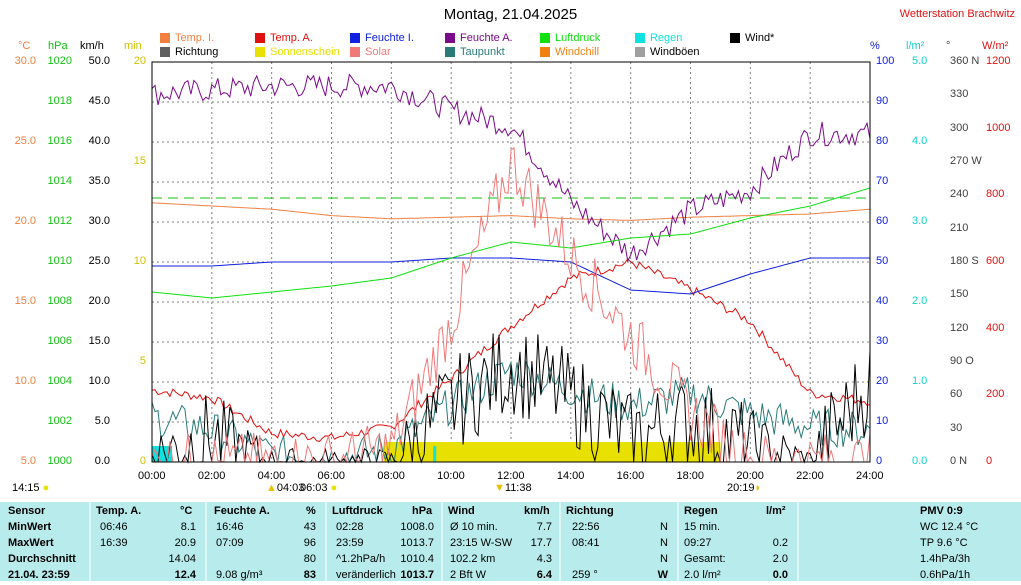 The image size is (1021, 585). I want to click on table-cell-hum-t: 9.08 g/m³, so click(239, 575).